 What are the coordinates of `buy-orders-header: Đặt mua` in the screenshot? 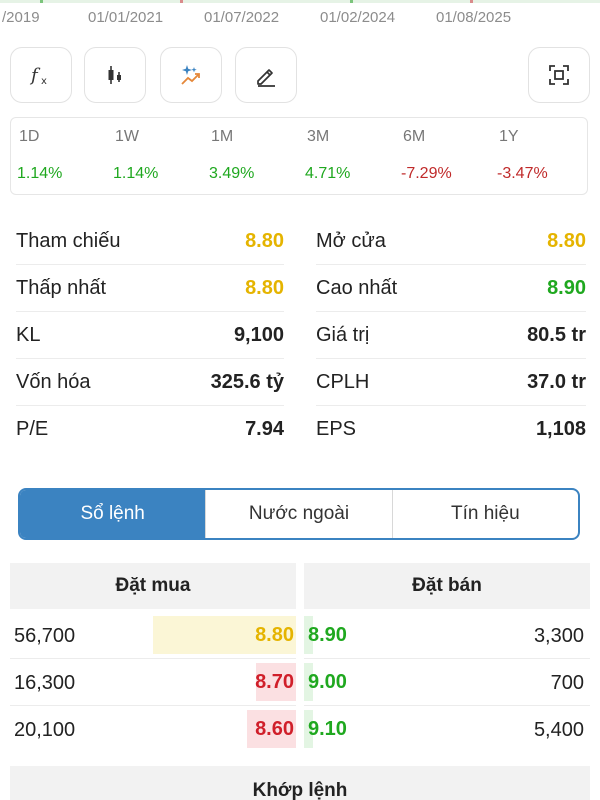 It's located at (153, 586).